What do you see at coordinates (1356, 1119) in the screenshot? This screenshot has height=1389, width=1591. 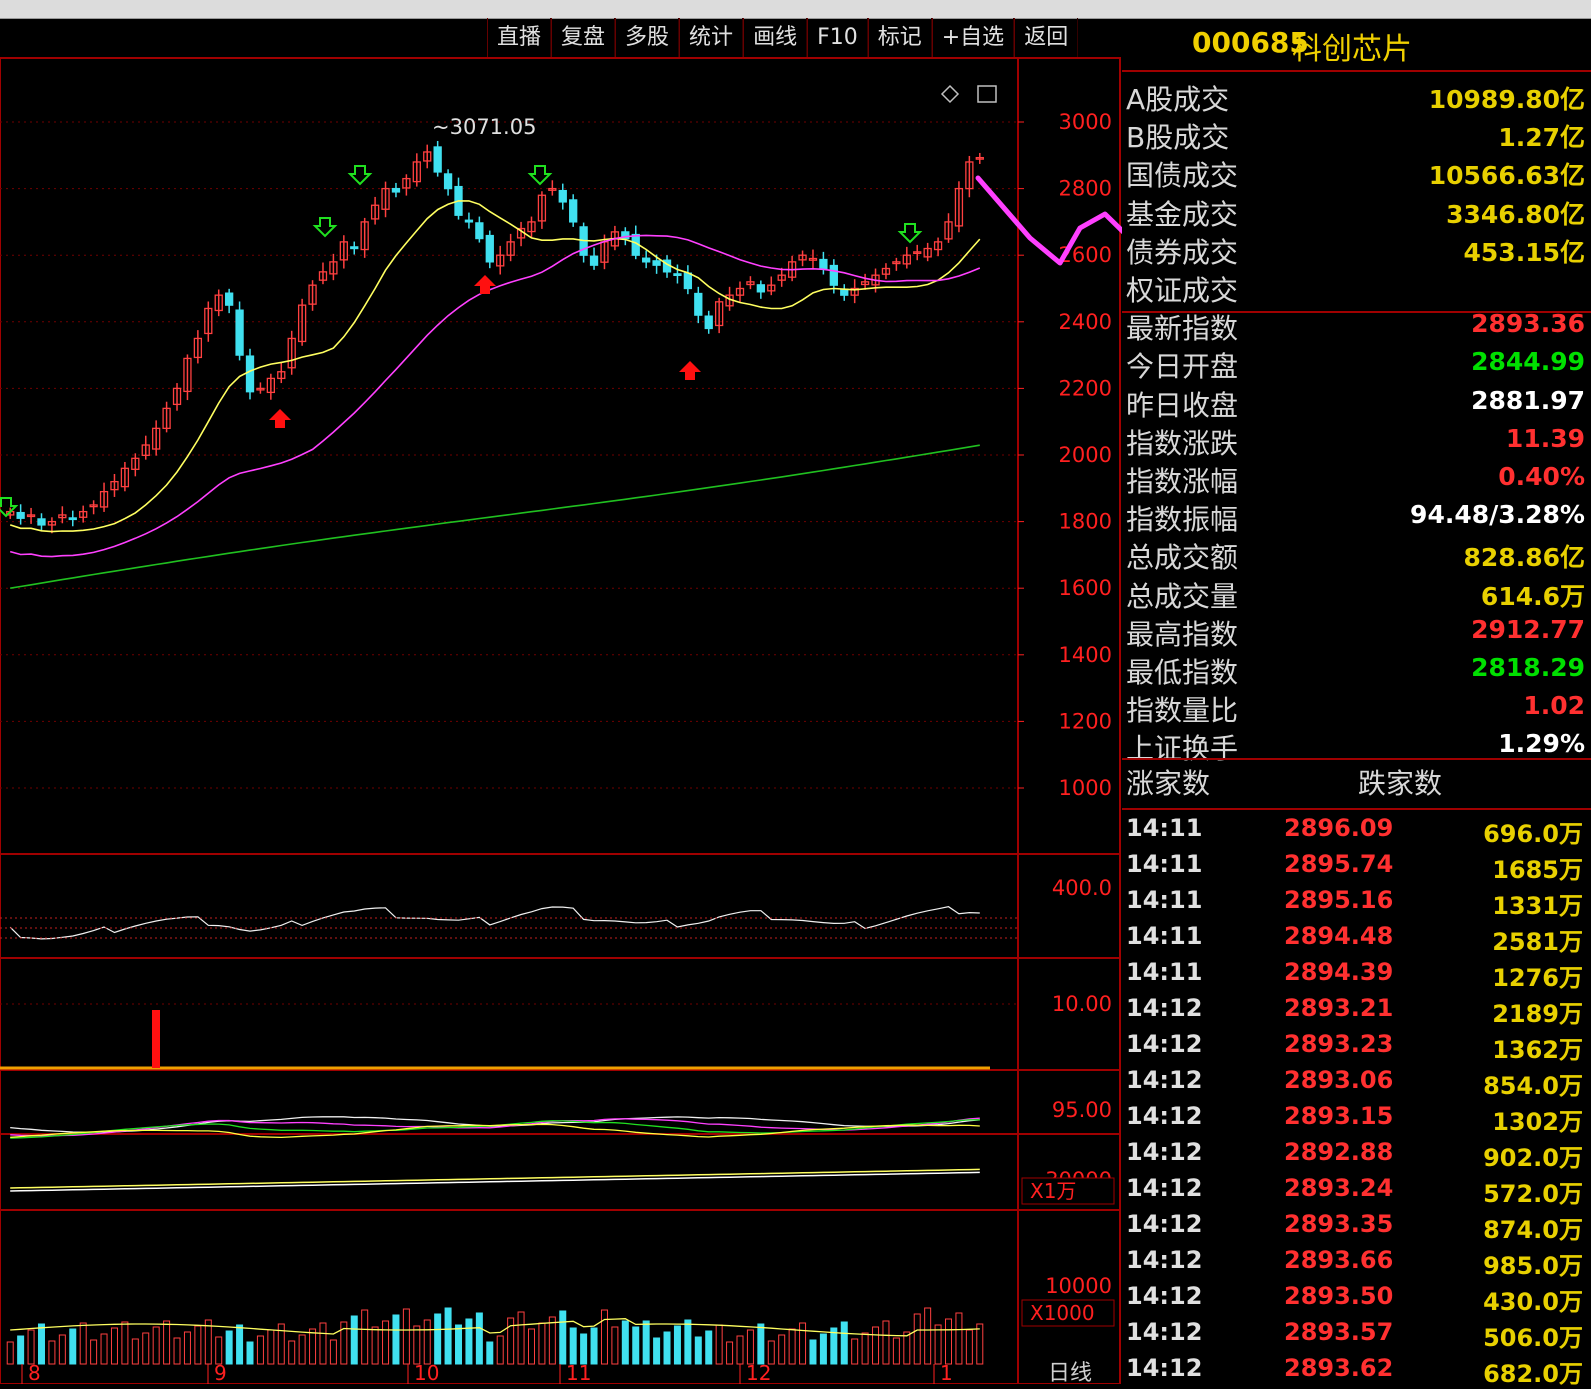 I see `tick-row: 14:12 2893.15 1302万` at bounding box center [1356, 1119].